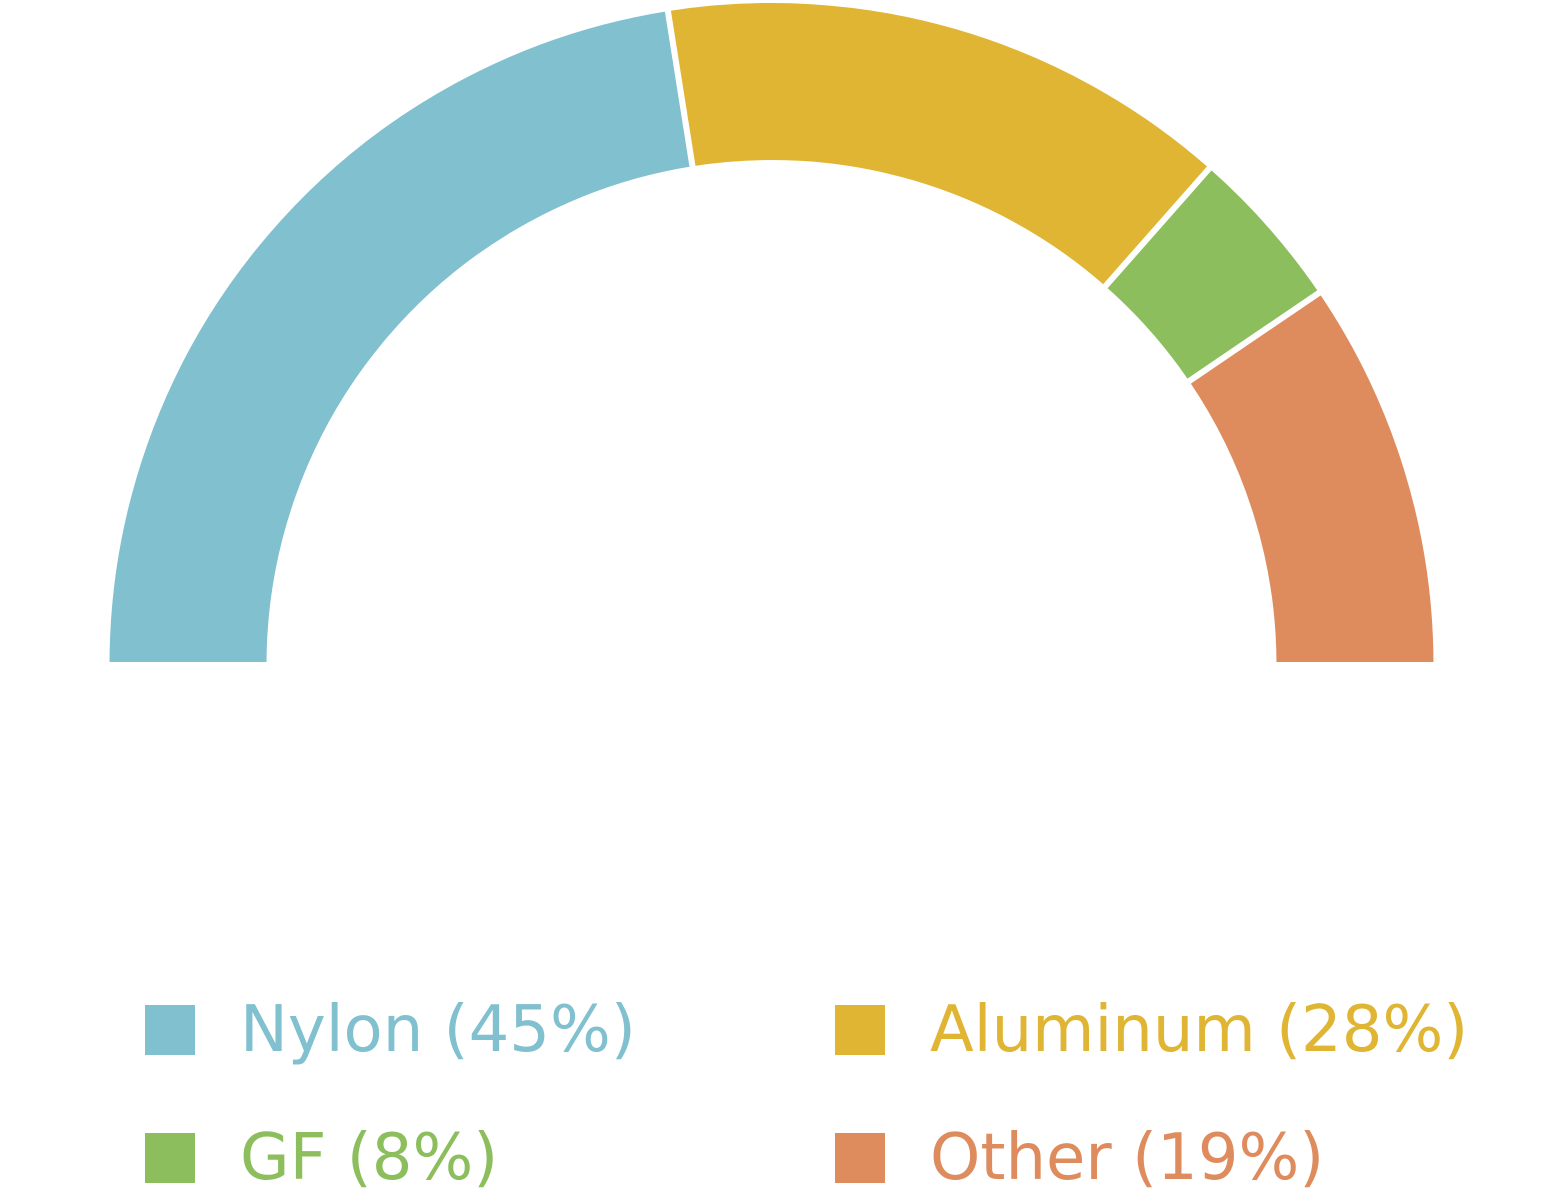 This screenshot has width=1543, height=1189. What do you see at coordinates (438, 1030) in the screenshot?
I see `legend-label-nylon: Nylon (45%)` at bounding box center [438, 1030].